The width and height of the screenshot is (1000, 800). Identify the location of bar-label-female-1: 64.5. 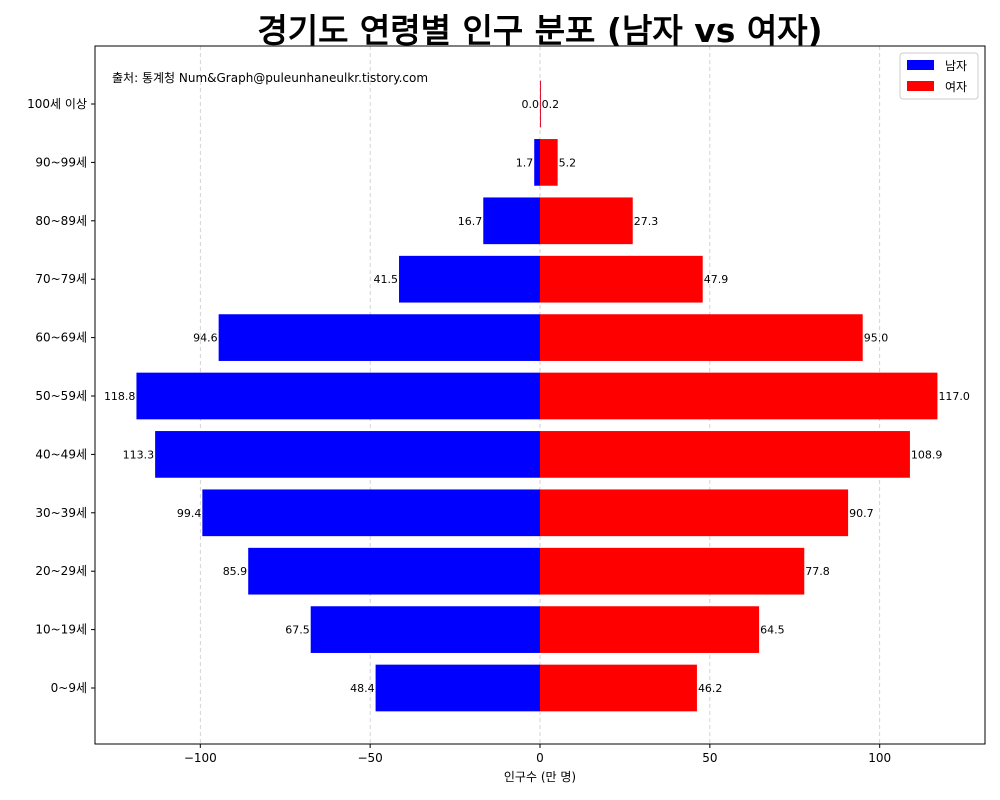
(772, 630).